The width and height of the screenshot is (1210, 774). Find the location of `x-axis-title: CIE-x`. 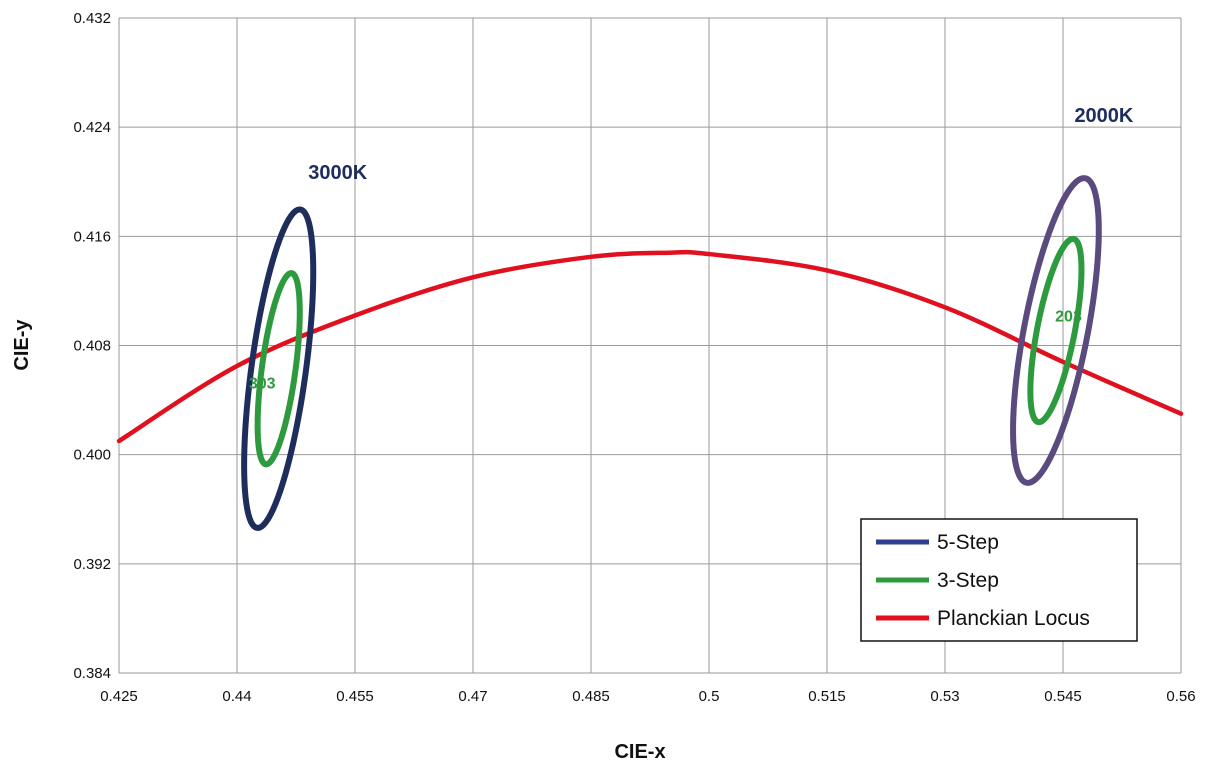

x-axis-title: CIE-x is located at coordinates (639, 752).